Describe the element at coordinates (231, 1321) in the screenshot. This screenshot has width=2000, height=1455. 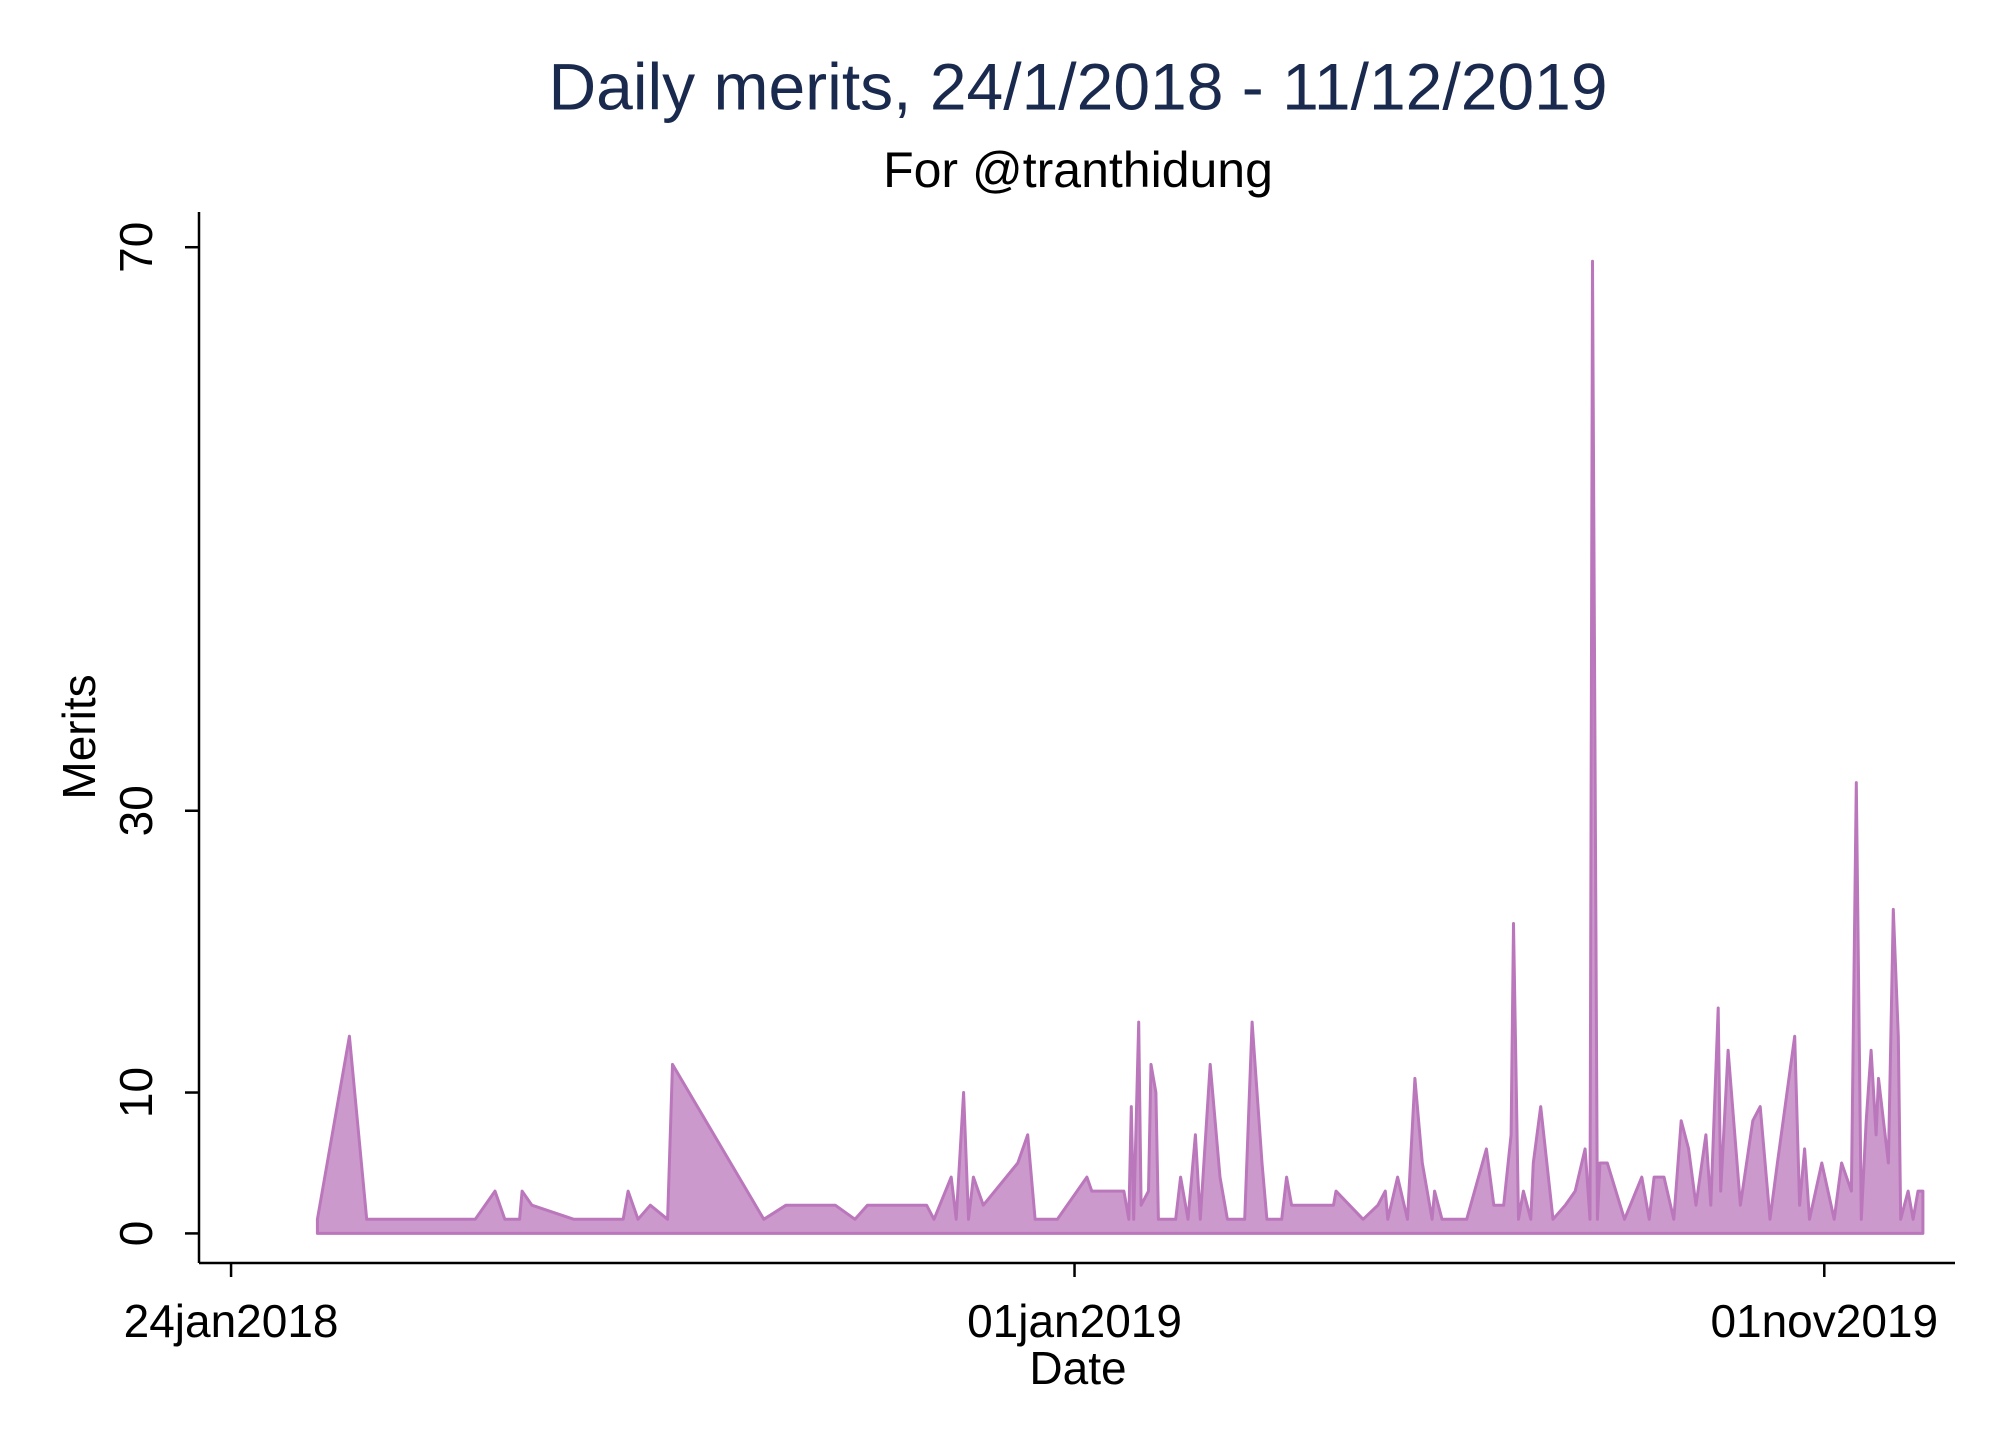
I see `x-tick-label: 24jan2018` at that location.